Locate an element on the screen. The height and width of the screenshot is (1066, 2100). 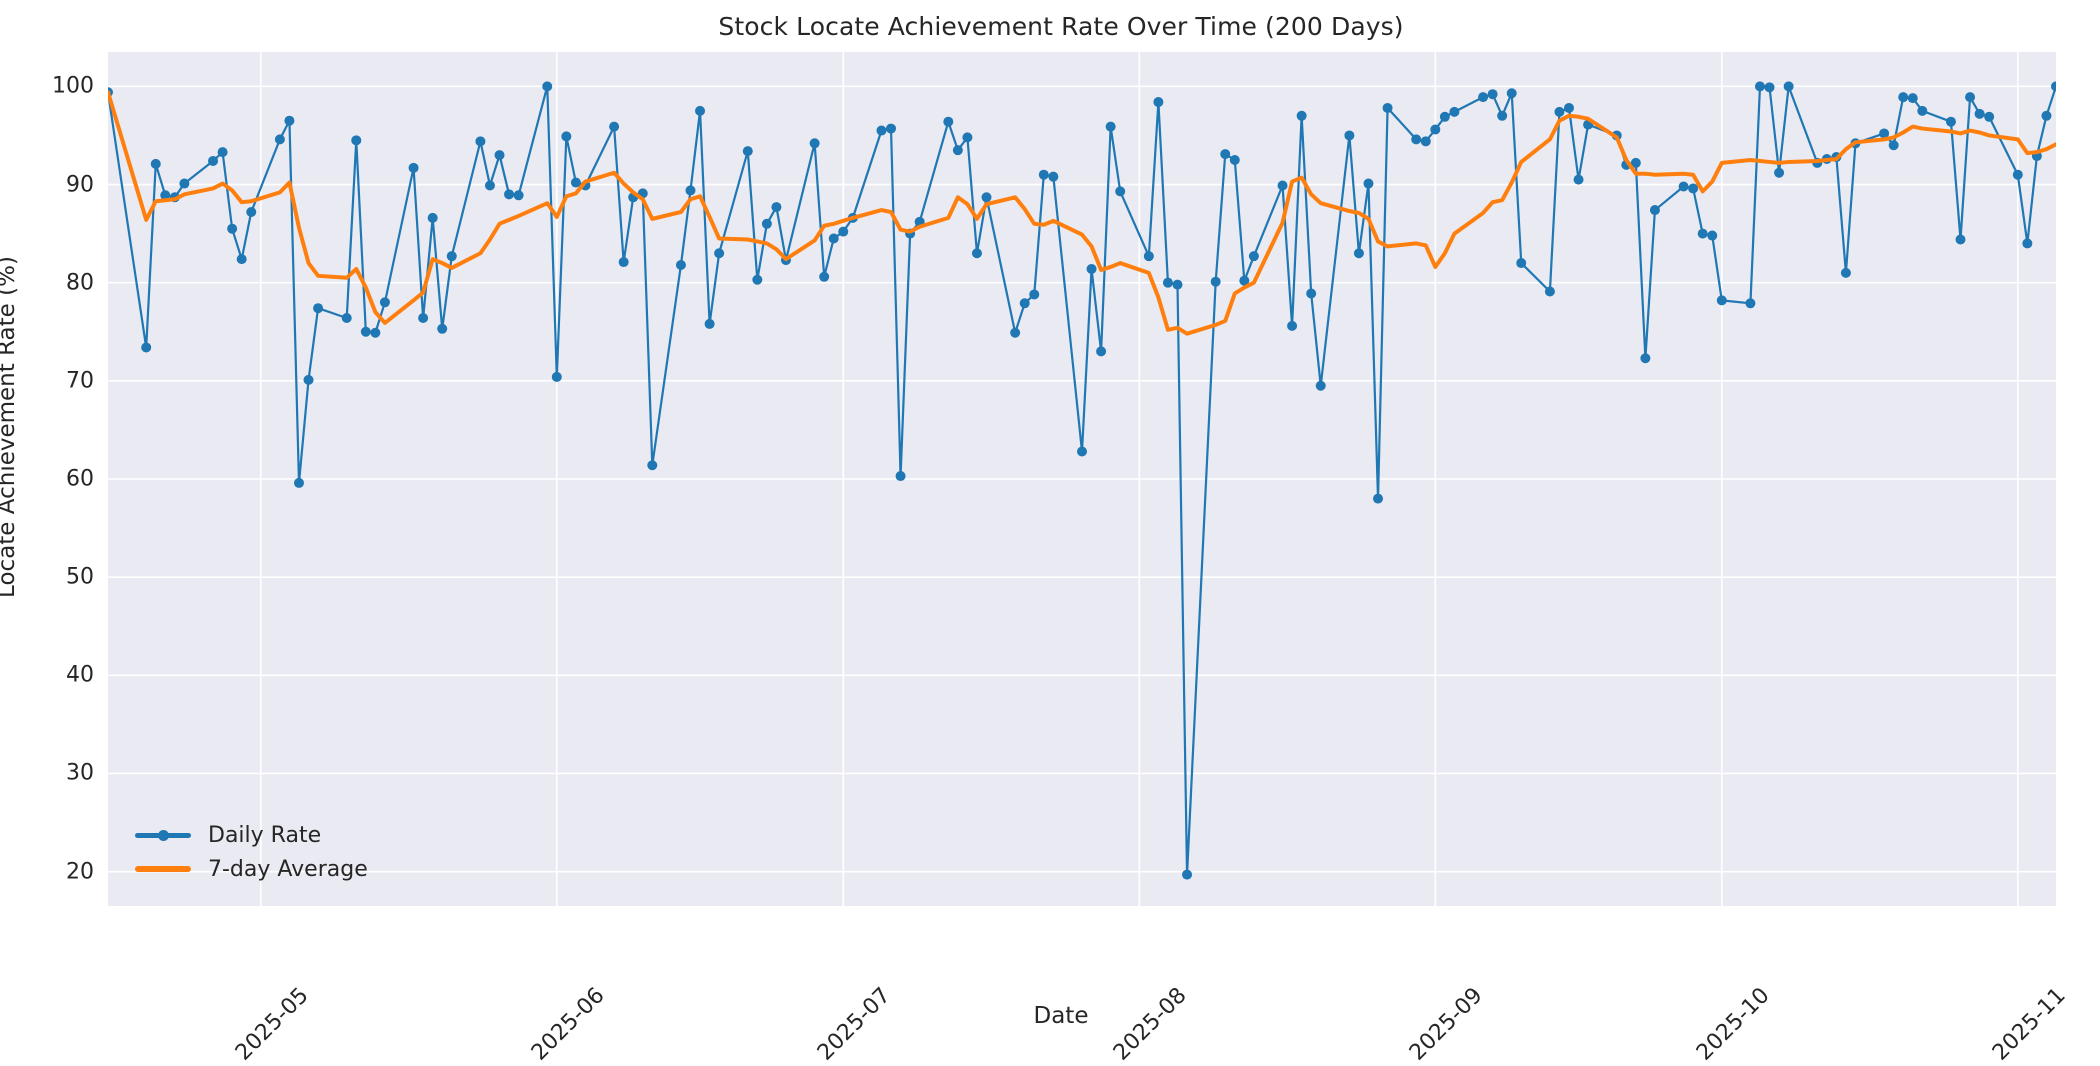
y-tick-label: 40 is located at coordinates (80, 675).